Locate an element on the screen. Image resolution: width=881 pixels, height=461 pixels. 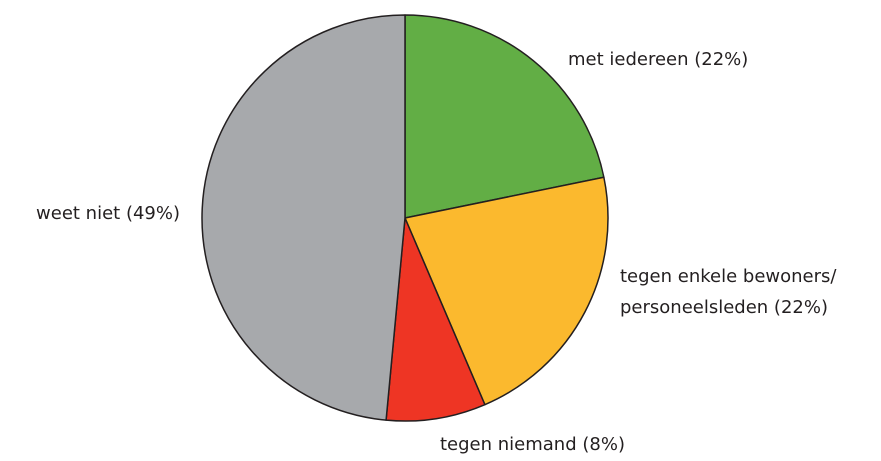
label-line: personeelsleden (22%) is located at coordinates (724, 307).